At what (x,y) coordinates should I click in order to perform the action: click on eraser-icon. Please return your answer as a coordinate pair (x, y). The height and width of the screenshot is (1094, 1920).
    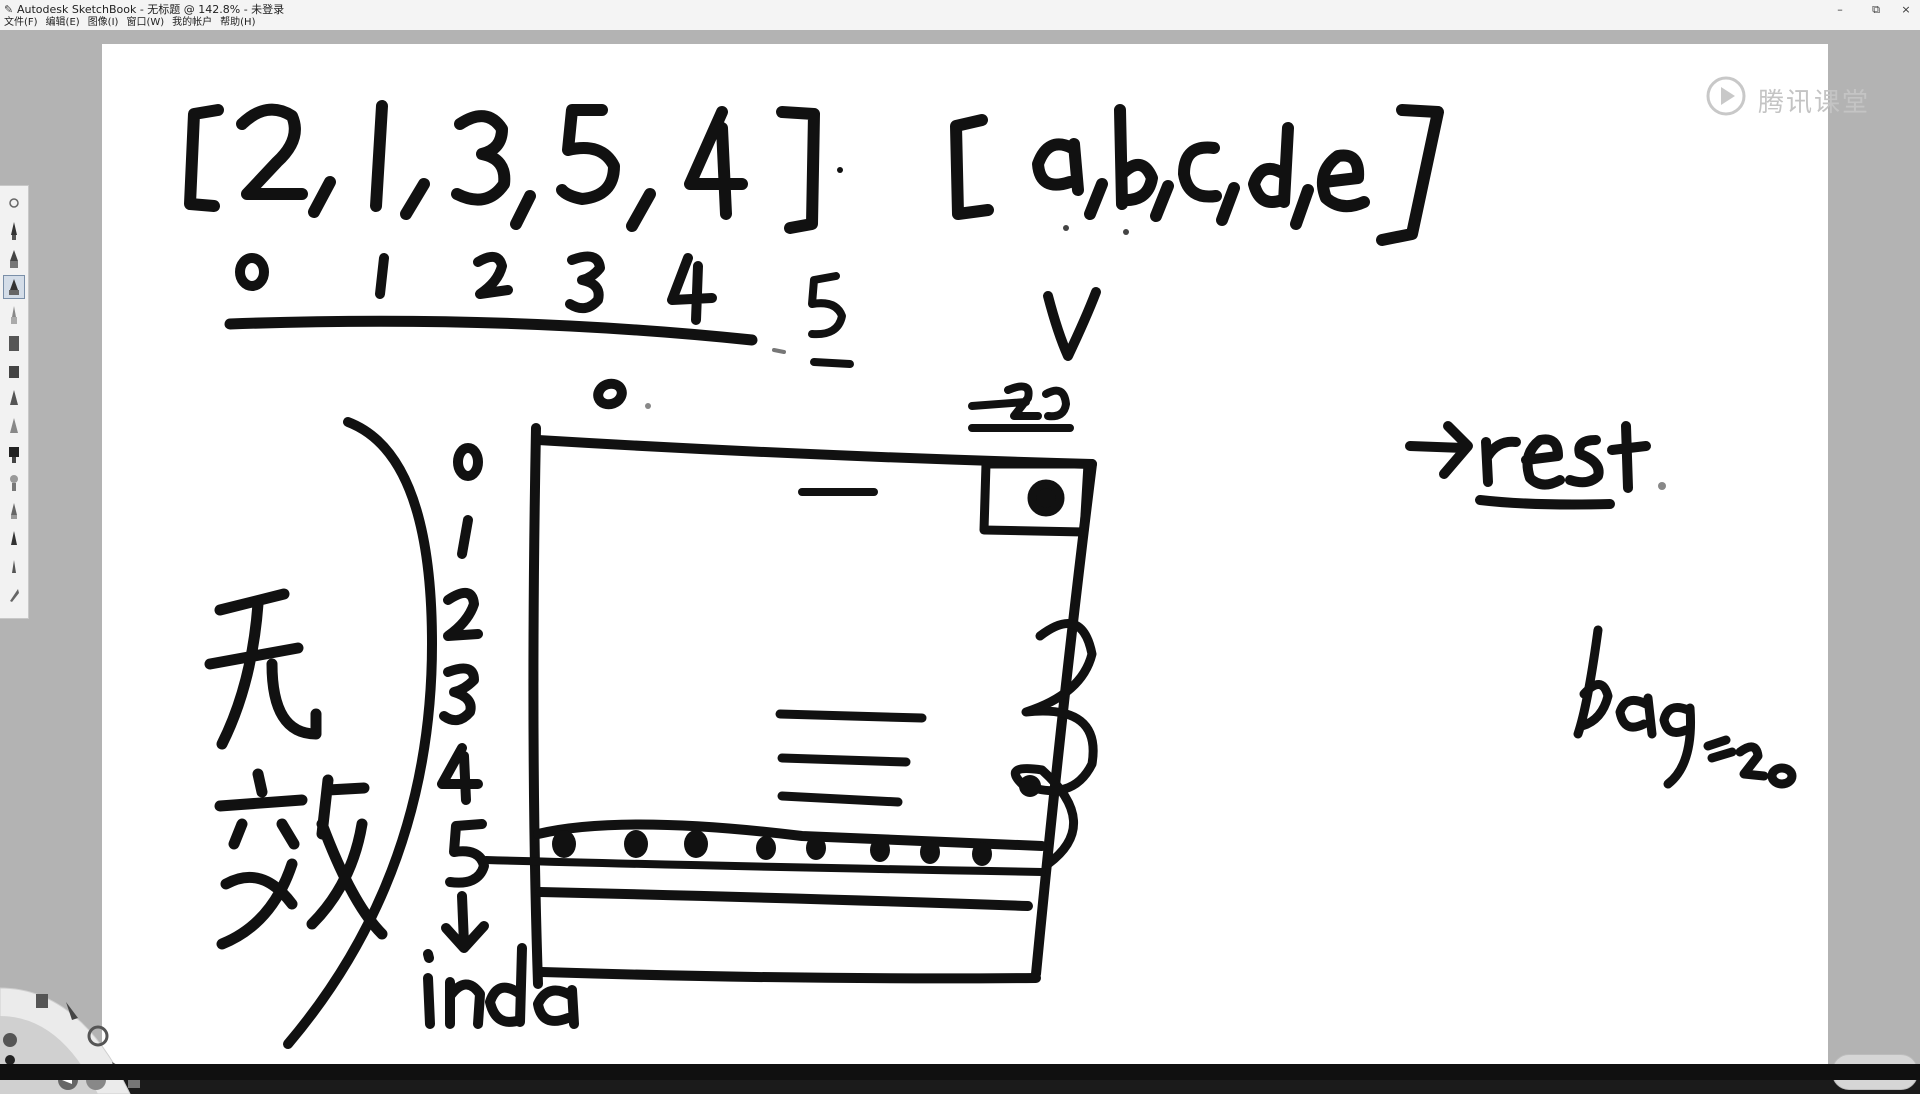
    Looking at the image, I should click on (14, 511).